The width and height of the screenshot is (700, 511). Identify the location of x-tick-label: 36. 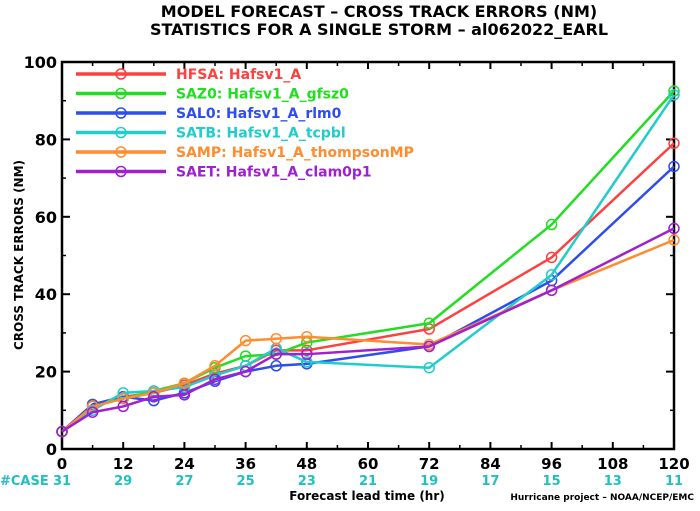
(245, 464).